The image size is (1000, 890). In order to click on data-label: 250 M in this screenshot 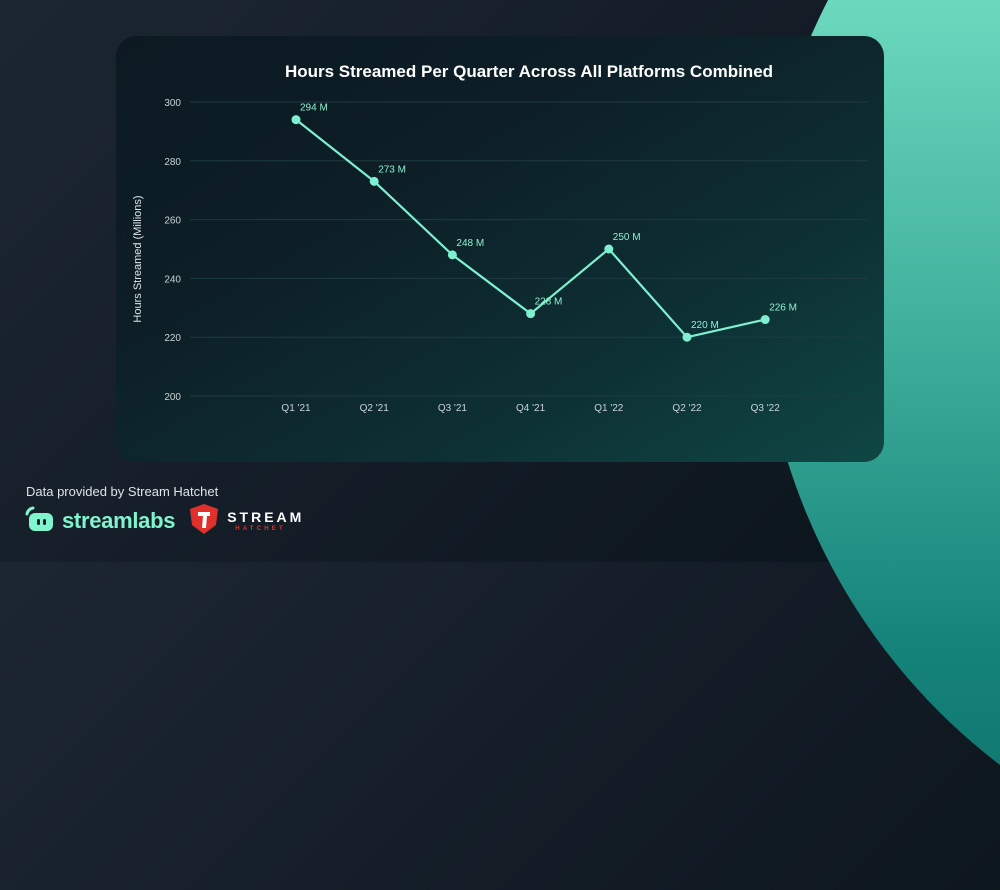, I will do `click(627, 237)`.